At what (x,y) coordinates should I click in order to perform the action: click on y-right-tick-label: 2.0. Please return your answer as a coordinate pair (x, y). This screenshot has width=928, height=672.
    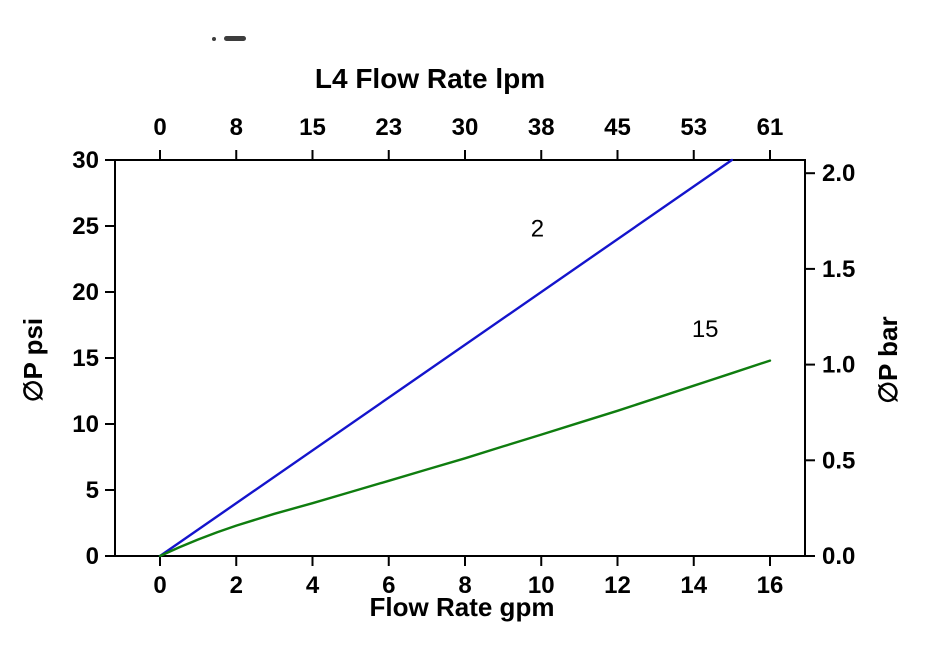
    Looking at the image, I should click on (838, 173).